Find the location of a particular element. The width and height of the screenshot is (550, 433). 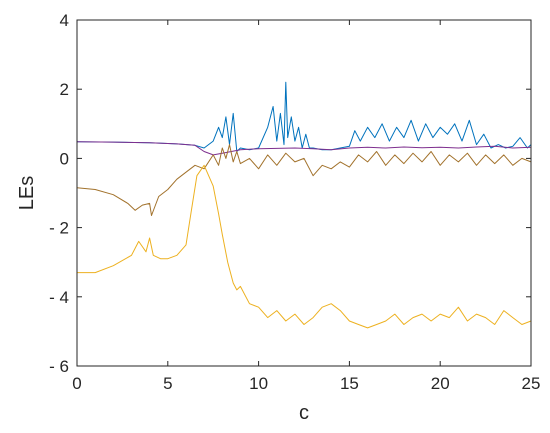

y-tick-label: 2 is located at coordinates (64, 89).